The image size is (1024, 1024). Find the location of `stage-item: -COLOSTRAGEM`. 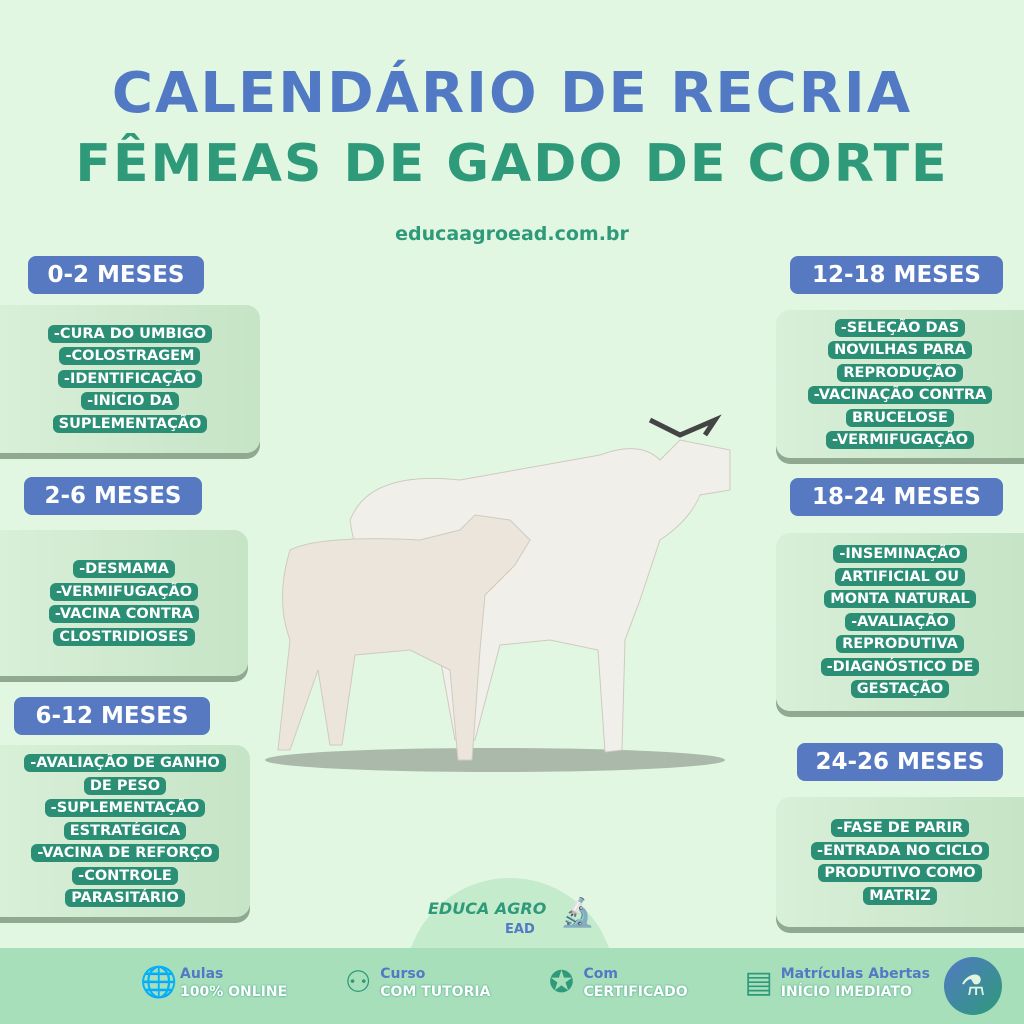

stage-item: -COLOSTRAGEM is located at coordinates (130, 356).